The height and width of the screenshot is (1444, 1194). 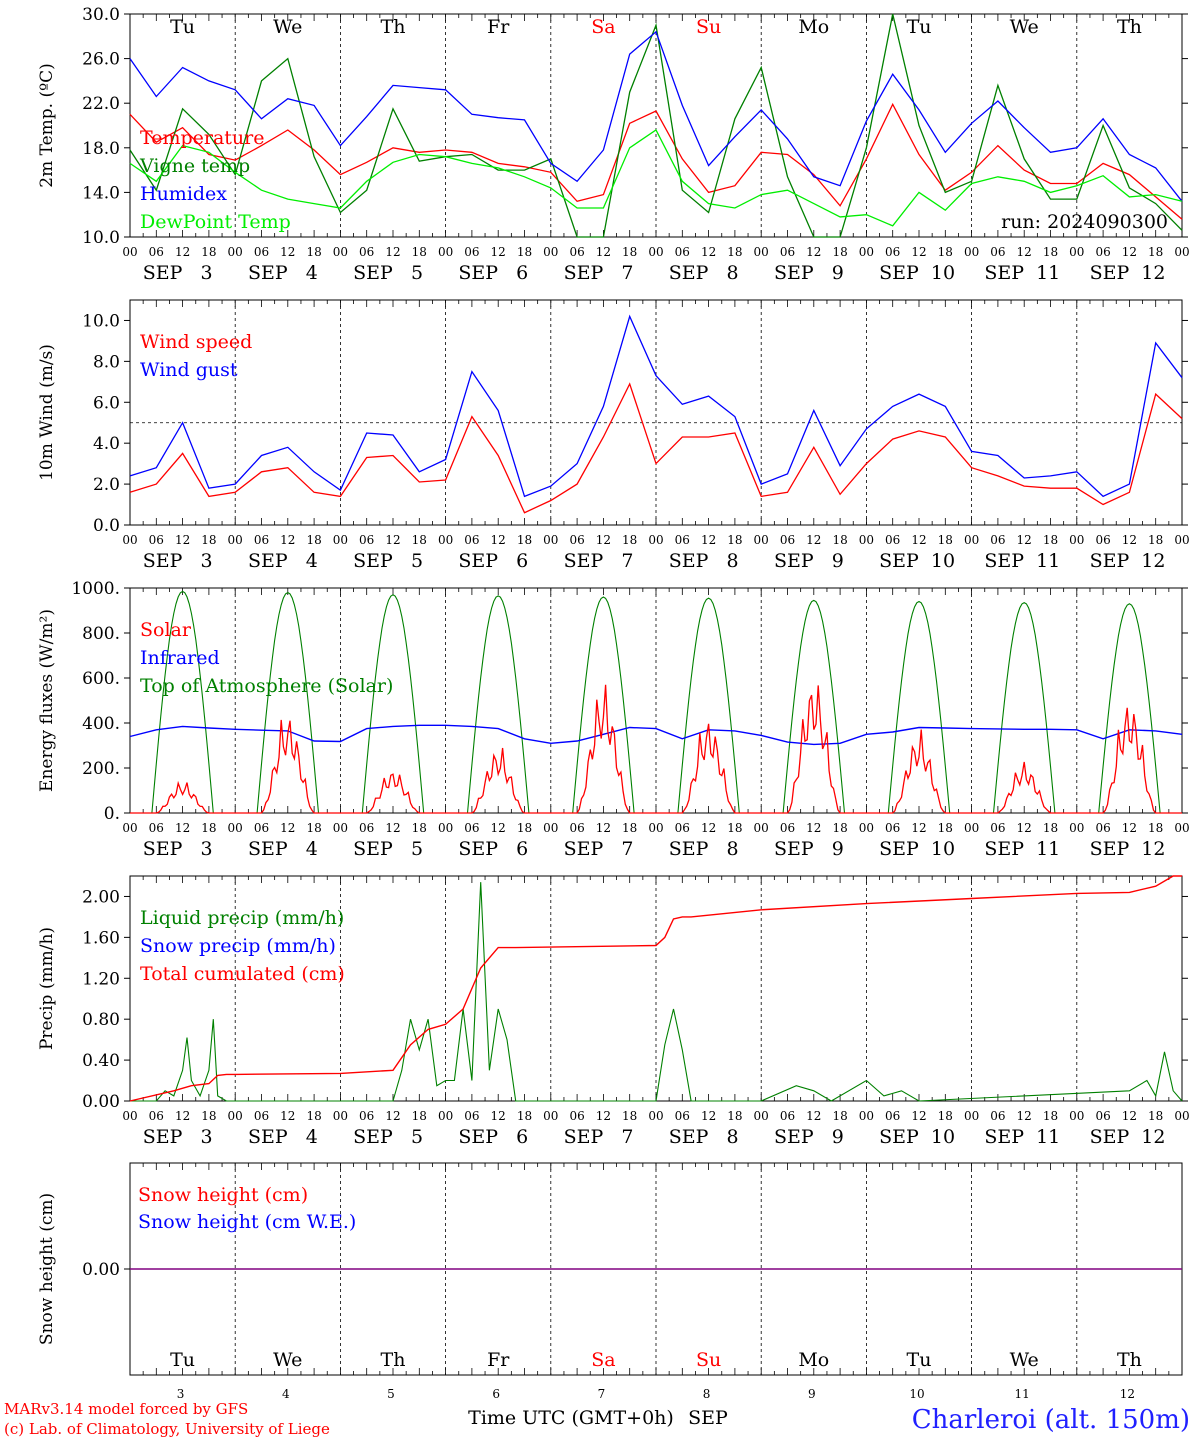 I want to click on flux-ytick-label: 400., so click(x=101, y=724).